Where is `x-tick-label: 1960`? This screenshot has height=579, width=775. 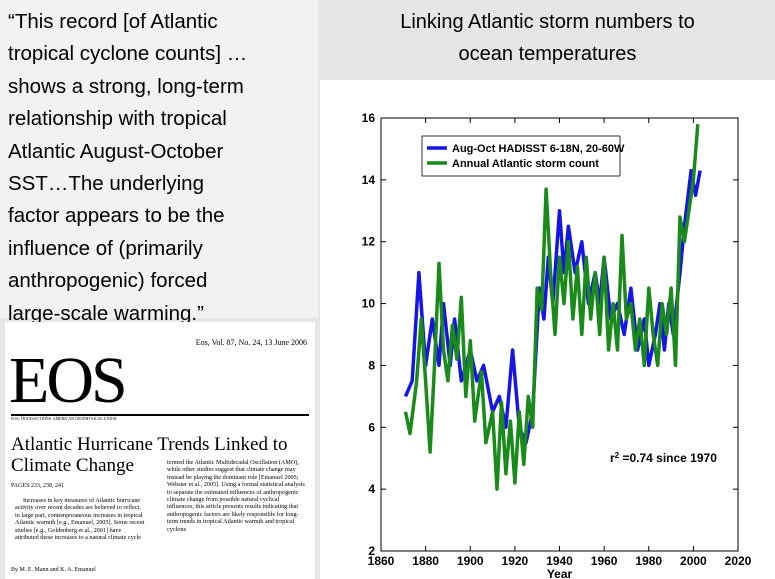 x-tick-label: 1960 is located at coordinates (604, 561).